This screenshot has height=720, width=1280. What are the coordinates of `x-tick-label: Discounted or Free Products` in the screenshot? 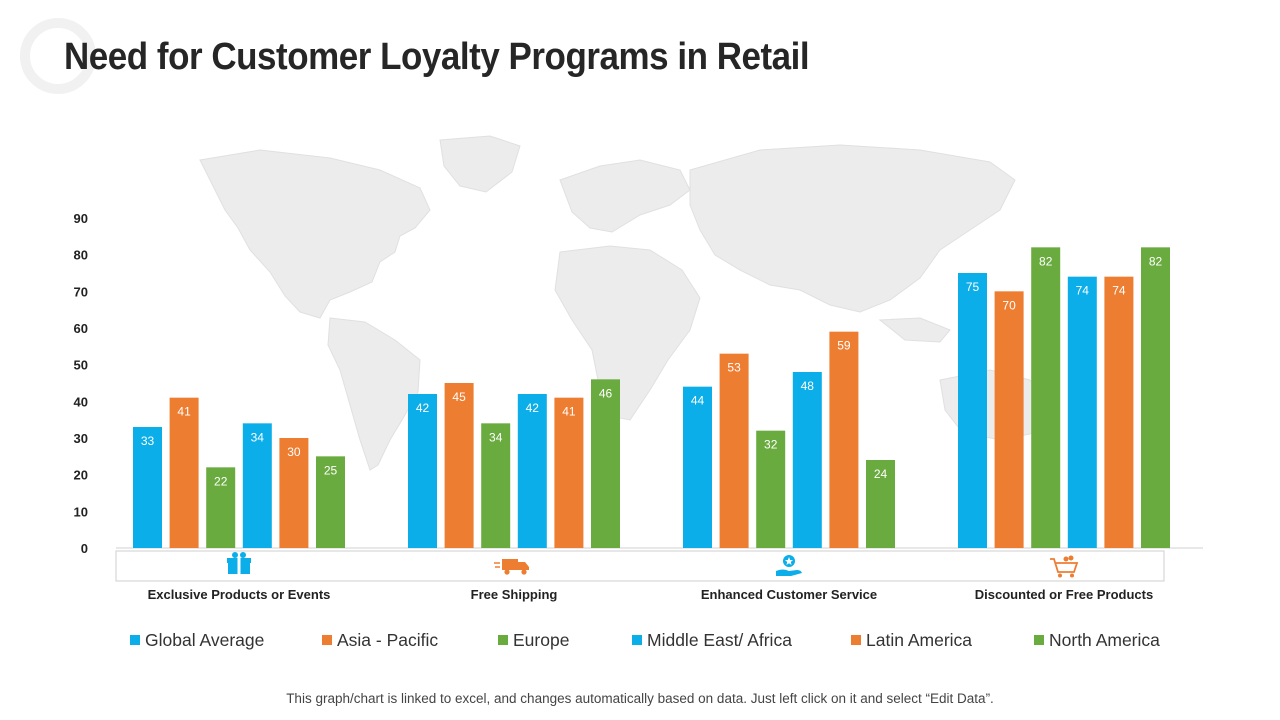 It's located at (1064, 594).